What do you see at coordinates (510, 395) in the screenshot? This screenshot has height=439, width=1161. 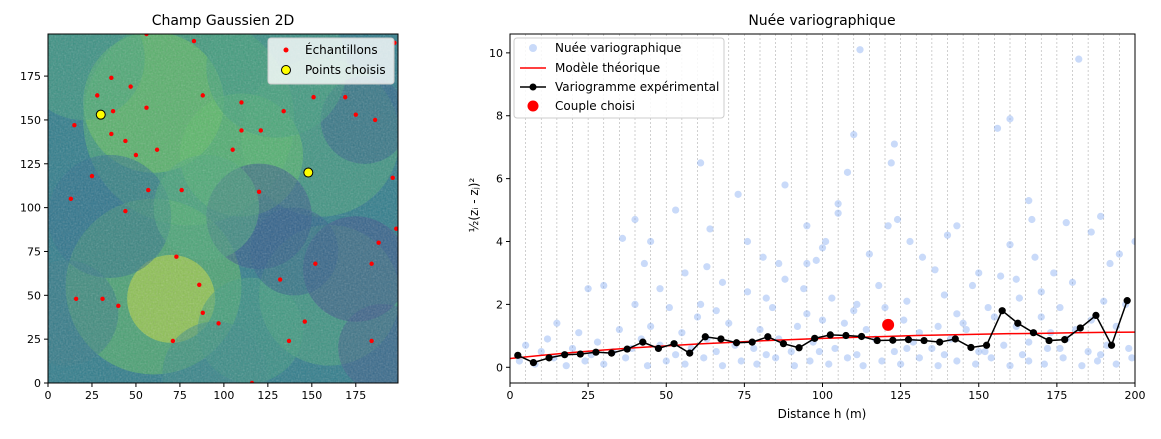 I see `x-tick-label: 0` at bounding box center [510, 395].